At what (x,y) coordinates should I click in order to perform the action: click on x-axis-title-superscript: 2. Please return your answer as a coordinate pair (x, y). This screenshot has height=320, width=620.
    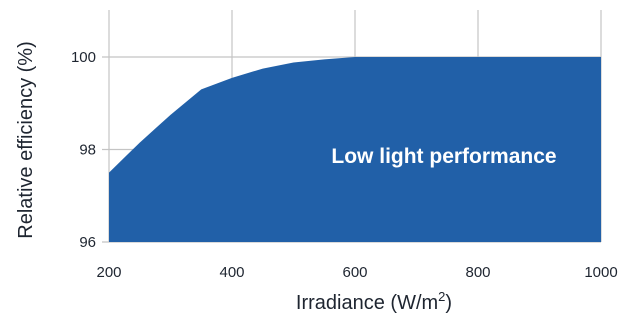
    Looking at the image, I should click on (441, 296).